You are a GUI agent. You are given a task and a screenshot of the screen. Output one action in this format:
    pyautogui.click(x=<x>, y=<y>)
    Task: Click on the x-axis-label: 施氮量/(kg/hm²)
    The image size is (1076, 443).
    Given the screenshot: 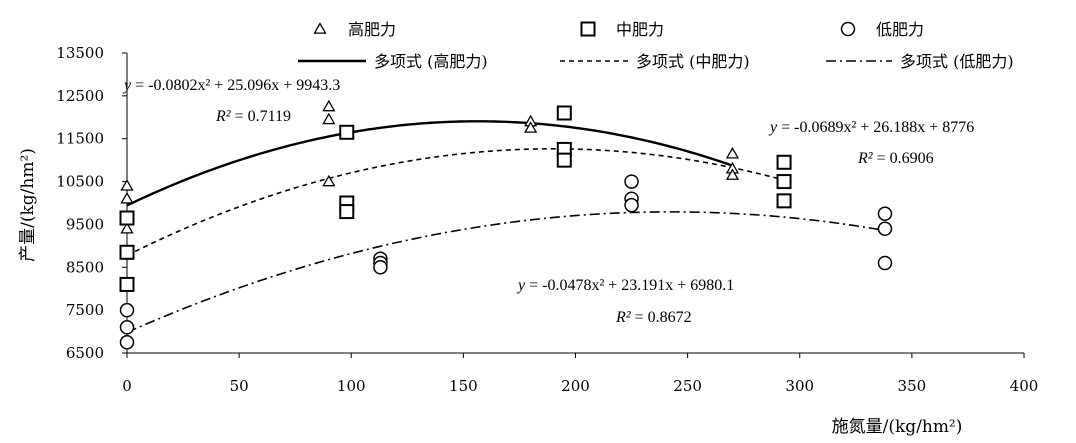 What is the action you would take?
    pyautogui.click(x=897, y=427)
    